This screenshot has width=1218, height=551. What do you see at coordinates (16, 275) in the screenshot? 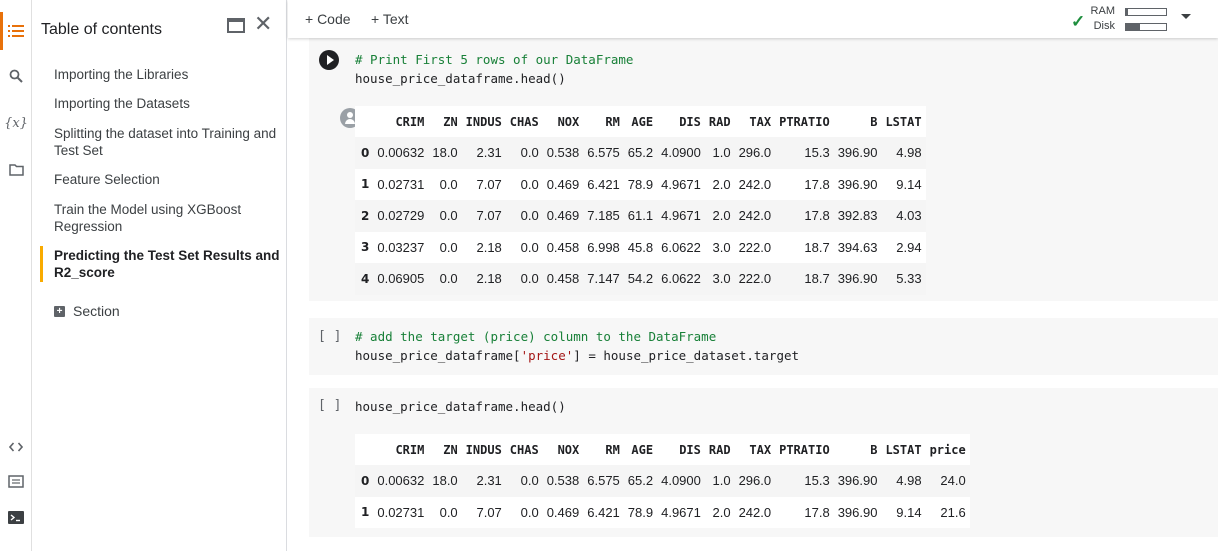
I see `left-icon-rail: {x}` at bounding box center [16, 275].